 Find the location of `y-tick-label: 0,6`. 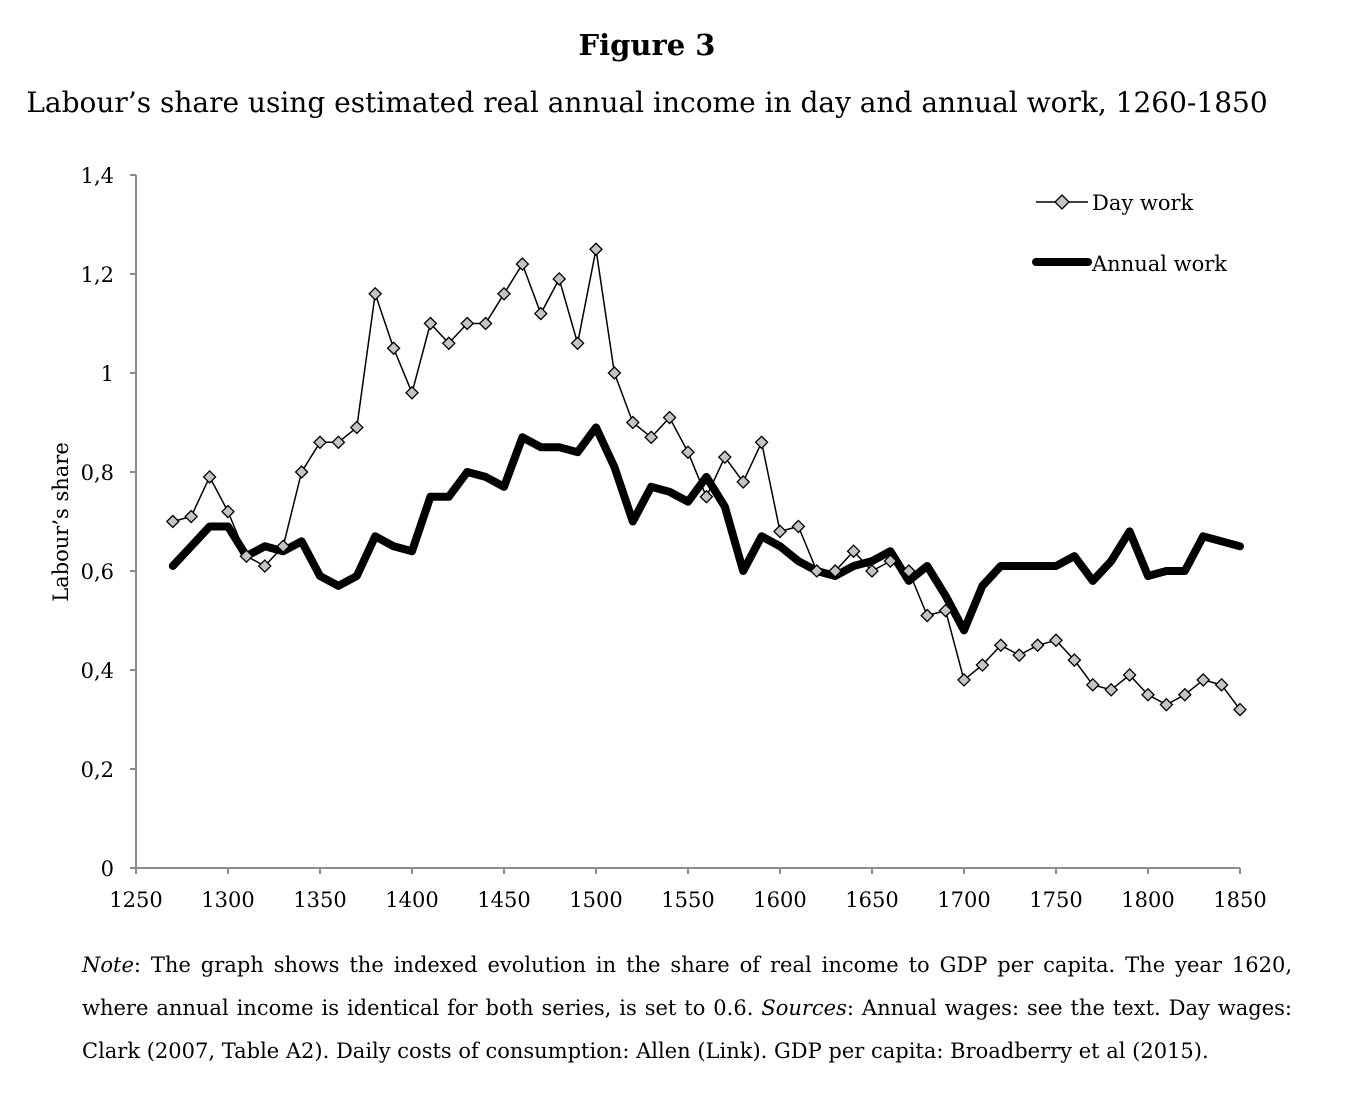

y-tick-label: 0,6 is located at coordinates (97, 572).